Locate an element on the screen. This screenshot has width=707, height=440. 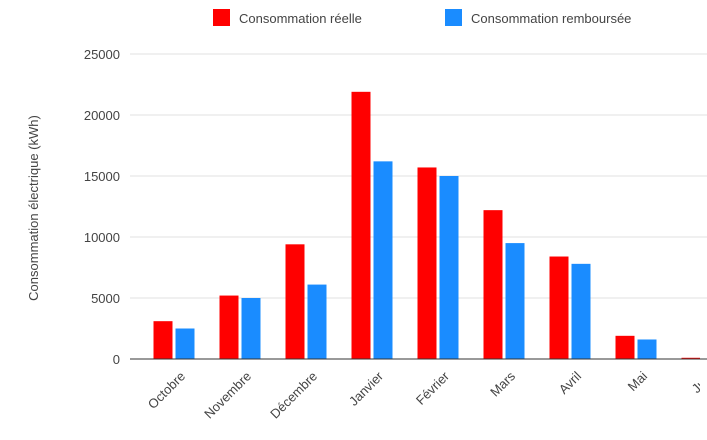
y-tick-label: 25000 is located at coordinates (102, 54).